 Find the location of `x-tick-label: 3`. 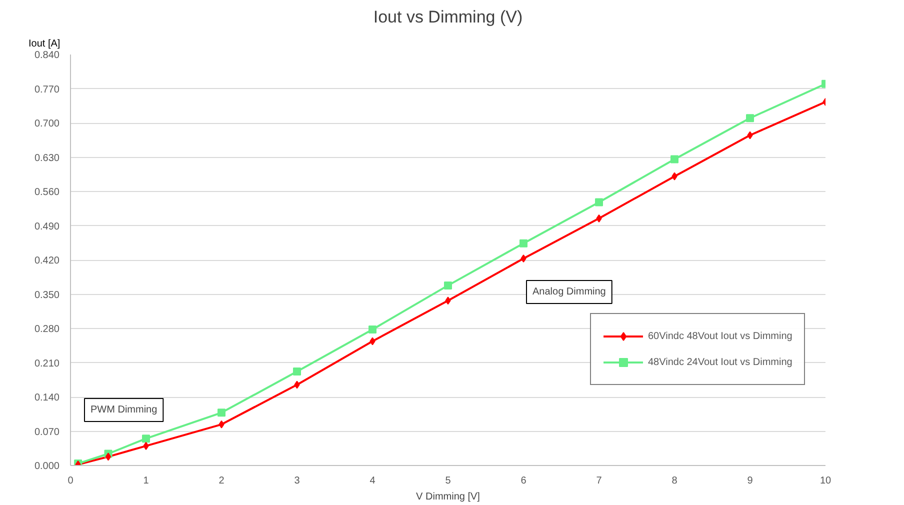

x-tick-label: 3 is located at coordinates (297, 481).